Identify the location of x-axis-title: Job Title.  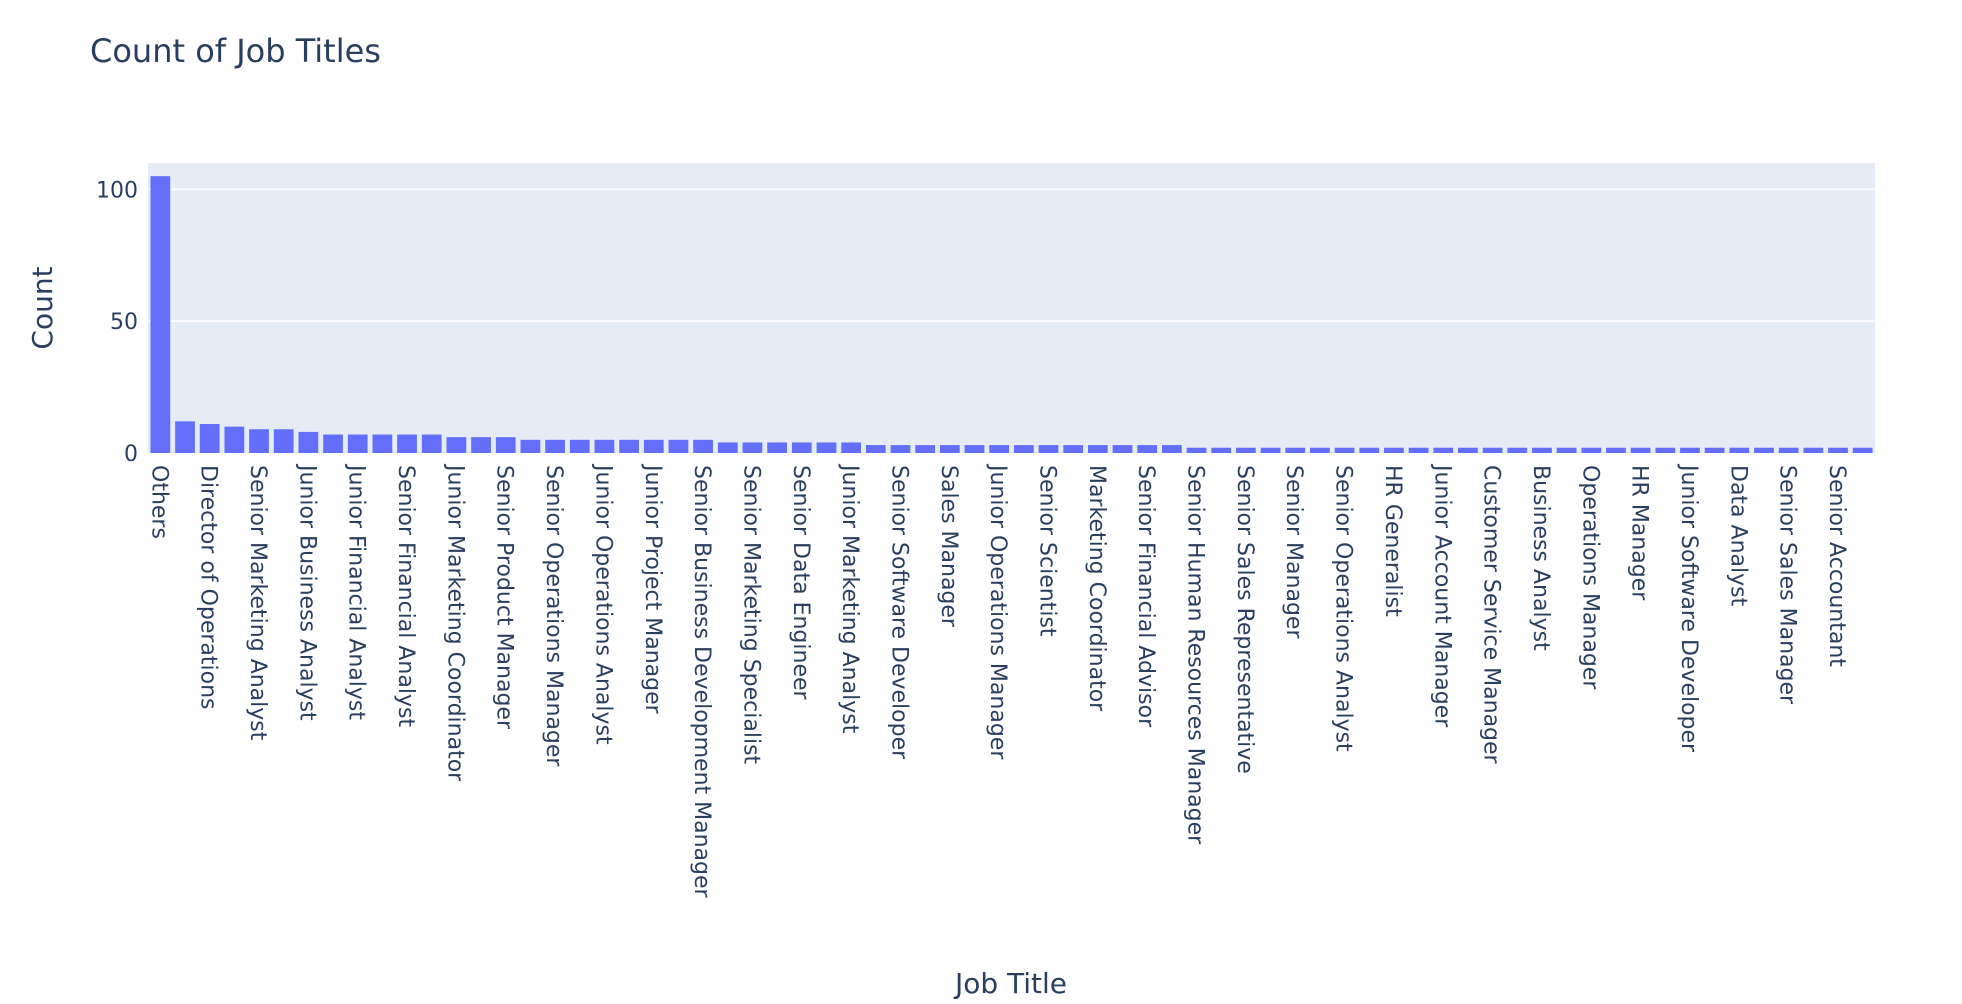
(1010, 983).